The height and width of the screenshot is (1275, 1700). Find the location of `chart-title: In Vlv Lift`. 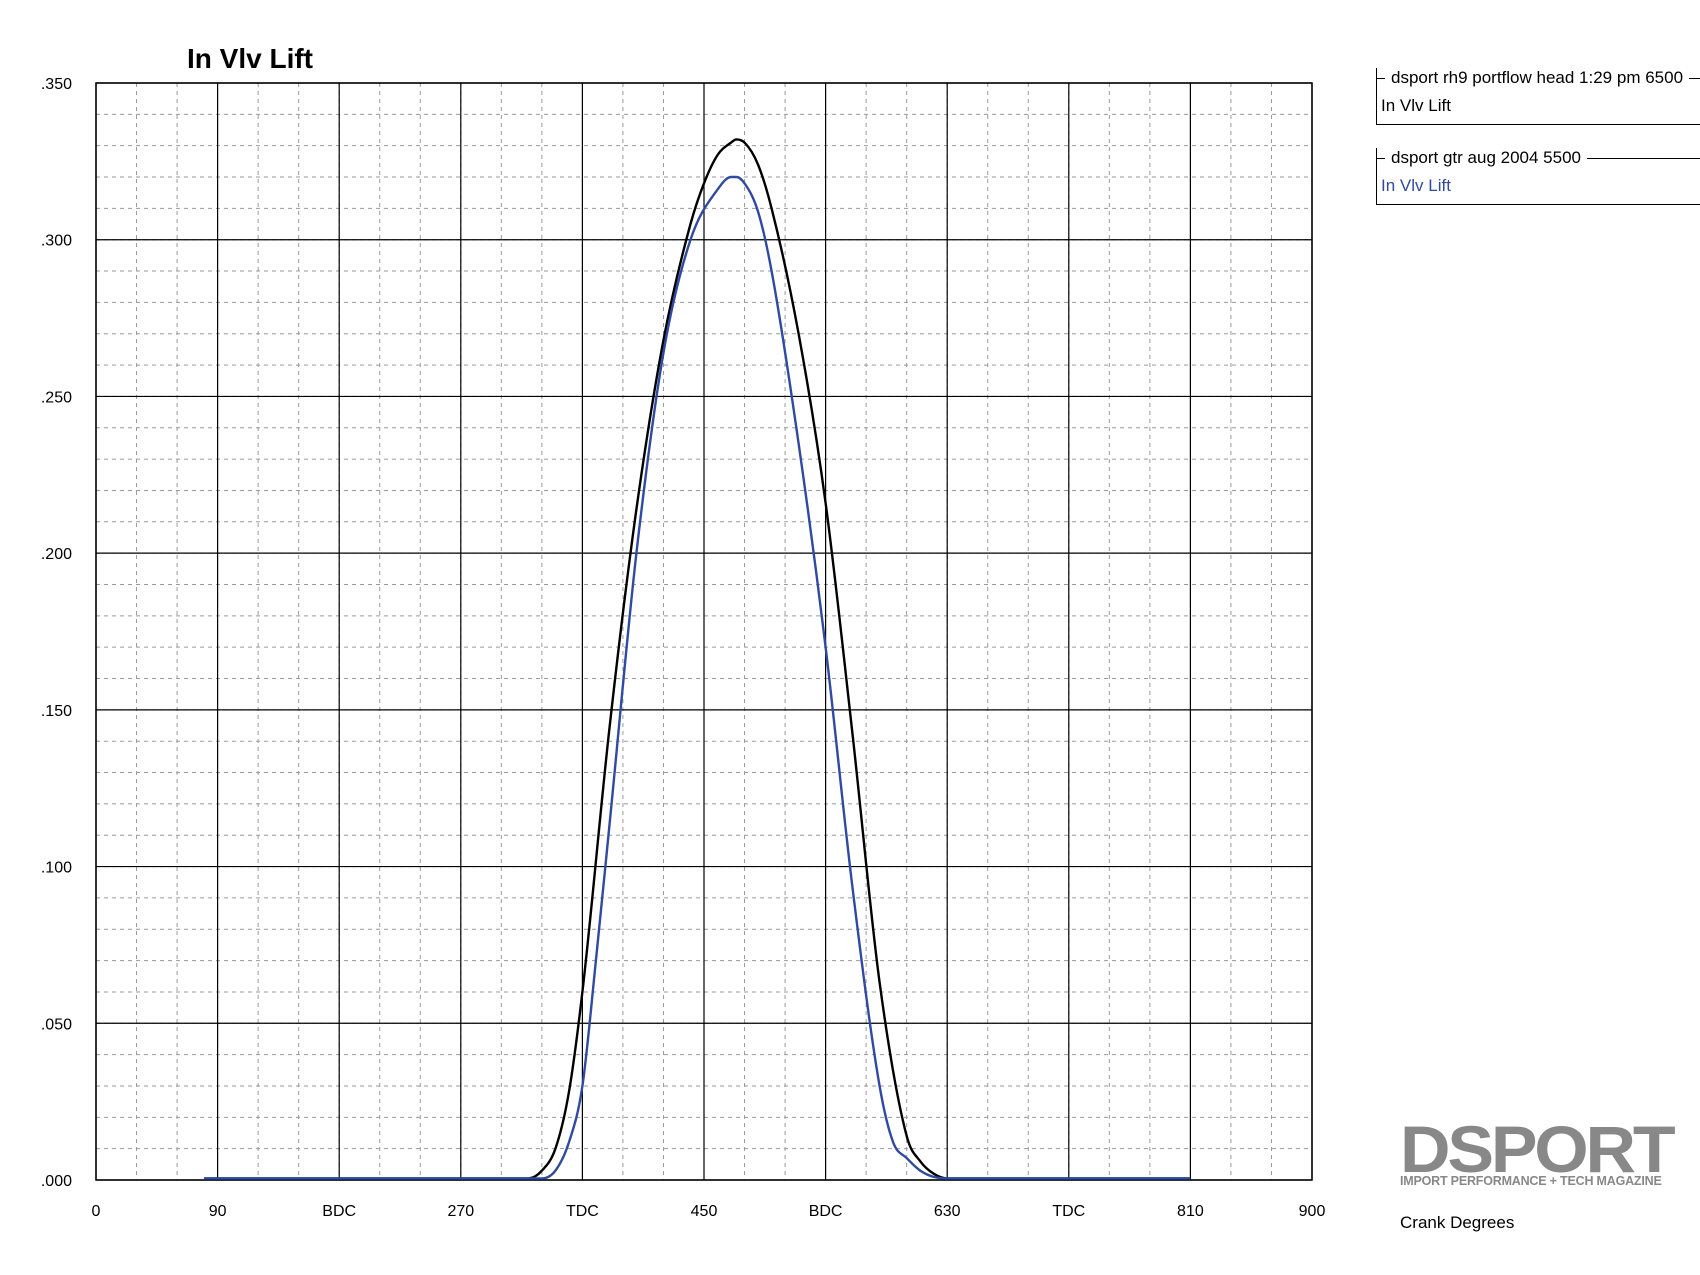

chart-title: In Vlv Lift is located at coordinates (250, 58).